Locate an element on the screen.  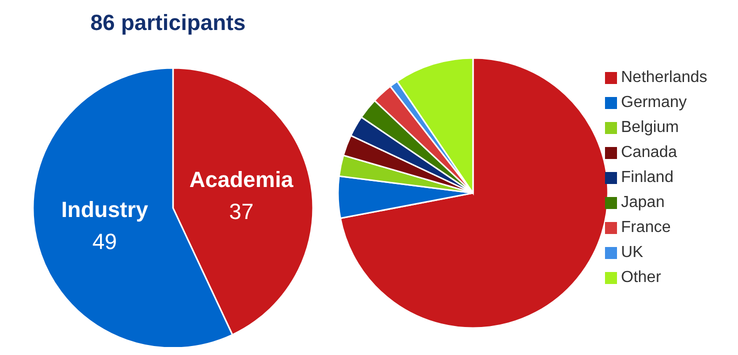
legend-label: Finland is located at coordinates (647, 177).